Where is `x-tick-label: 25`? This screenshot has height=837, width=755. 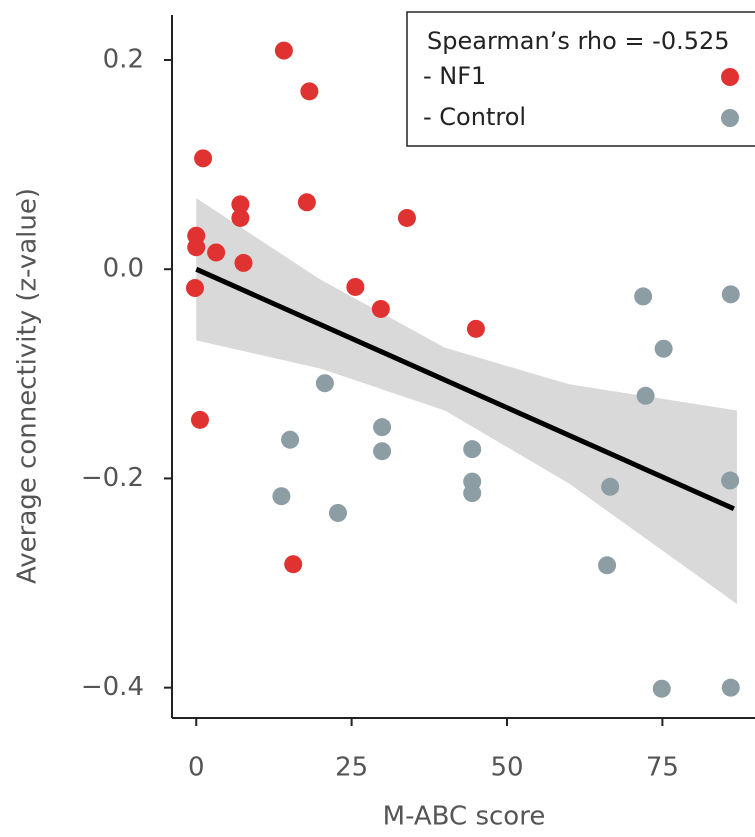
x-tick-label: 25 is located at coordinates (351, 768).